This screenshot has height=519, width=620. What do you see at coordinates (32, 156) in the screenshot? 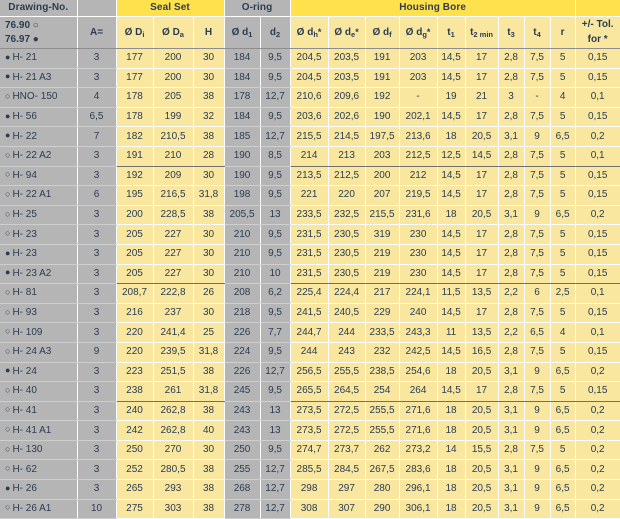
I see `drawing-no-label: H- 22 A2` at bounding box center [32, 156].